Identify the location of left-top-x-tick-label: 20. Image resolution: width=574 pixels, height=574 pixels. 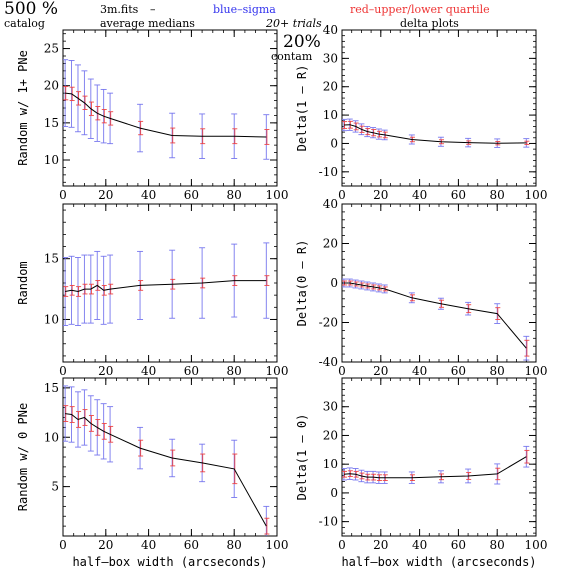
(105, 195).